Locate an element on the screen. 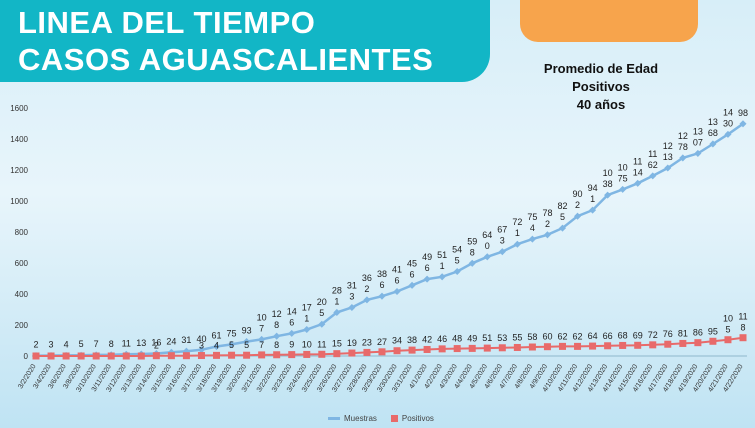  average-age-line-1: Promedio de Edad is located at coordinates (601, 68).